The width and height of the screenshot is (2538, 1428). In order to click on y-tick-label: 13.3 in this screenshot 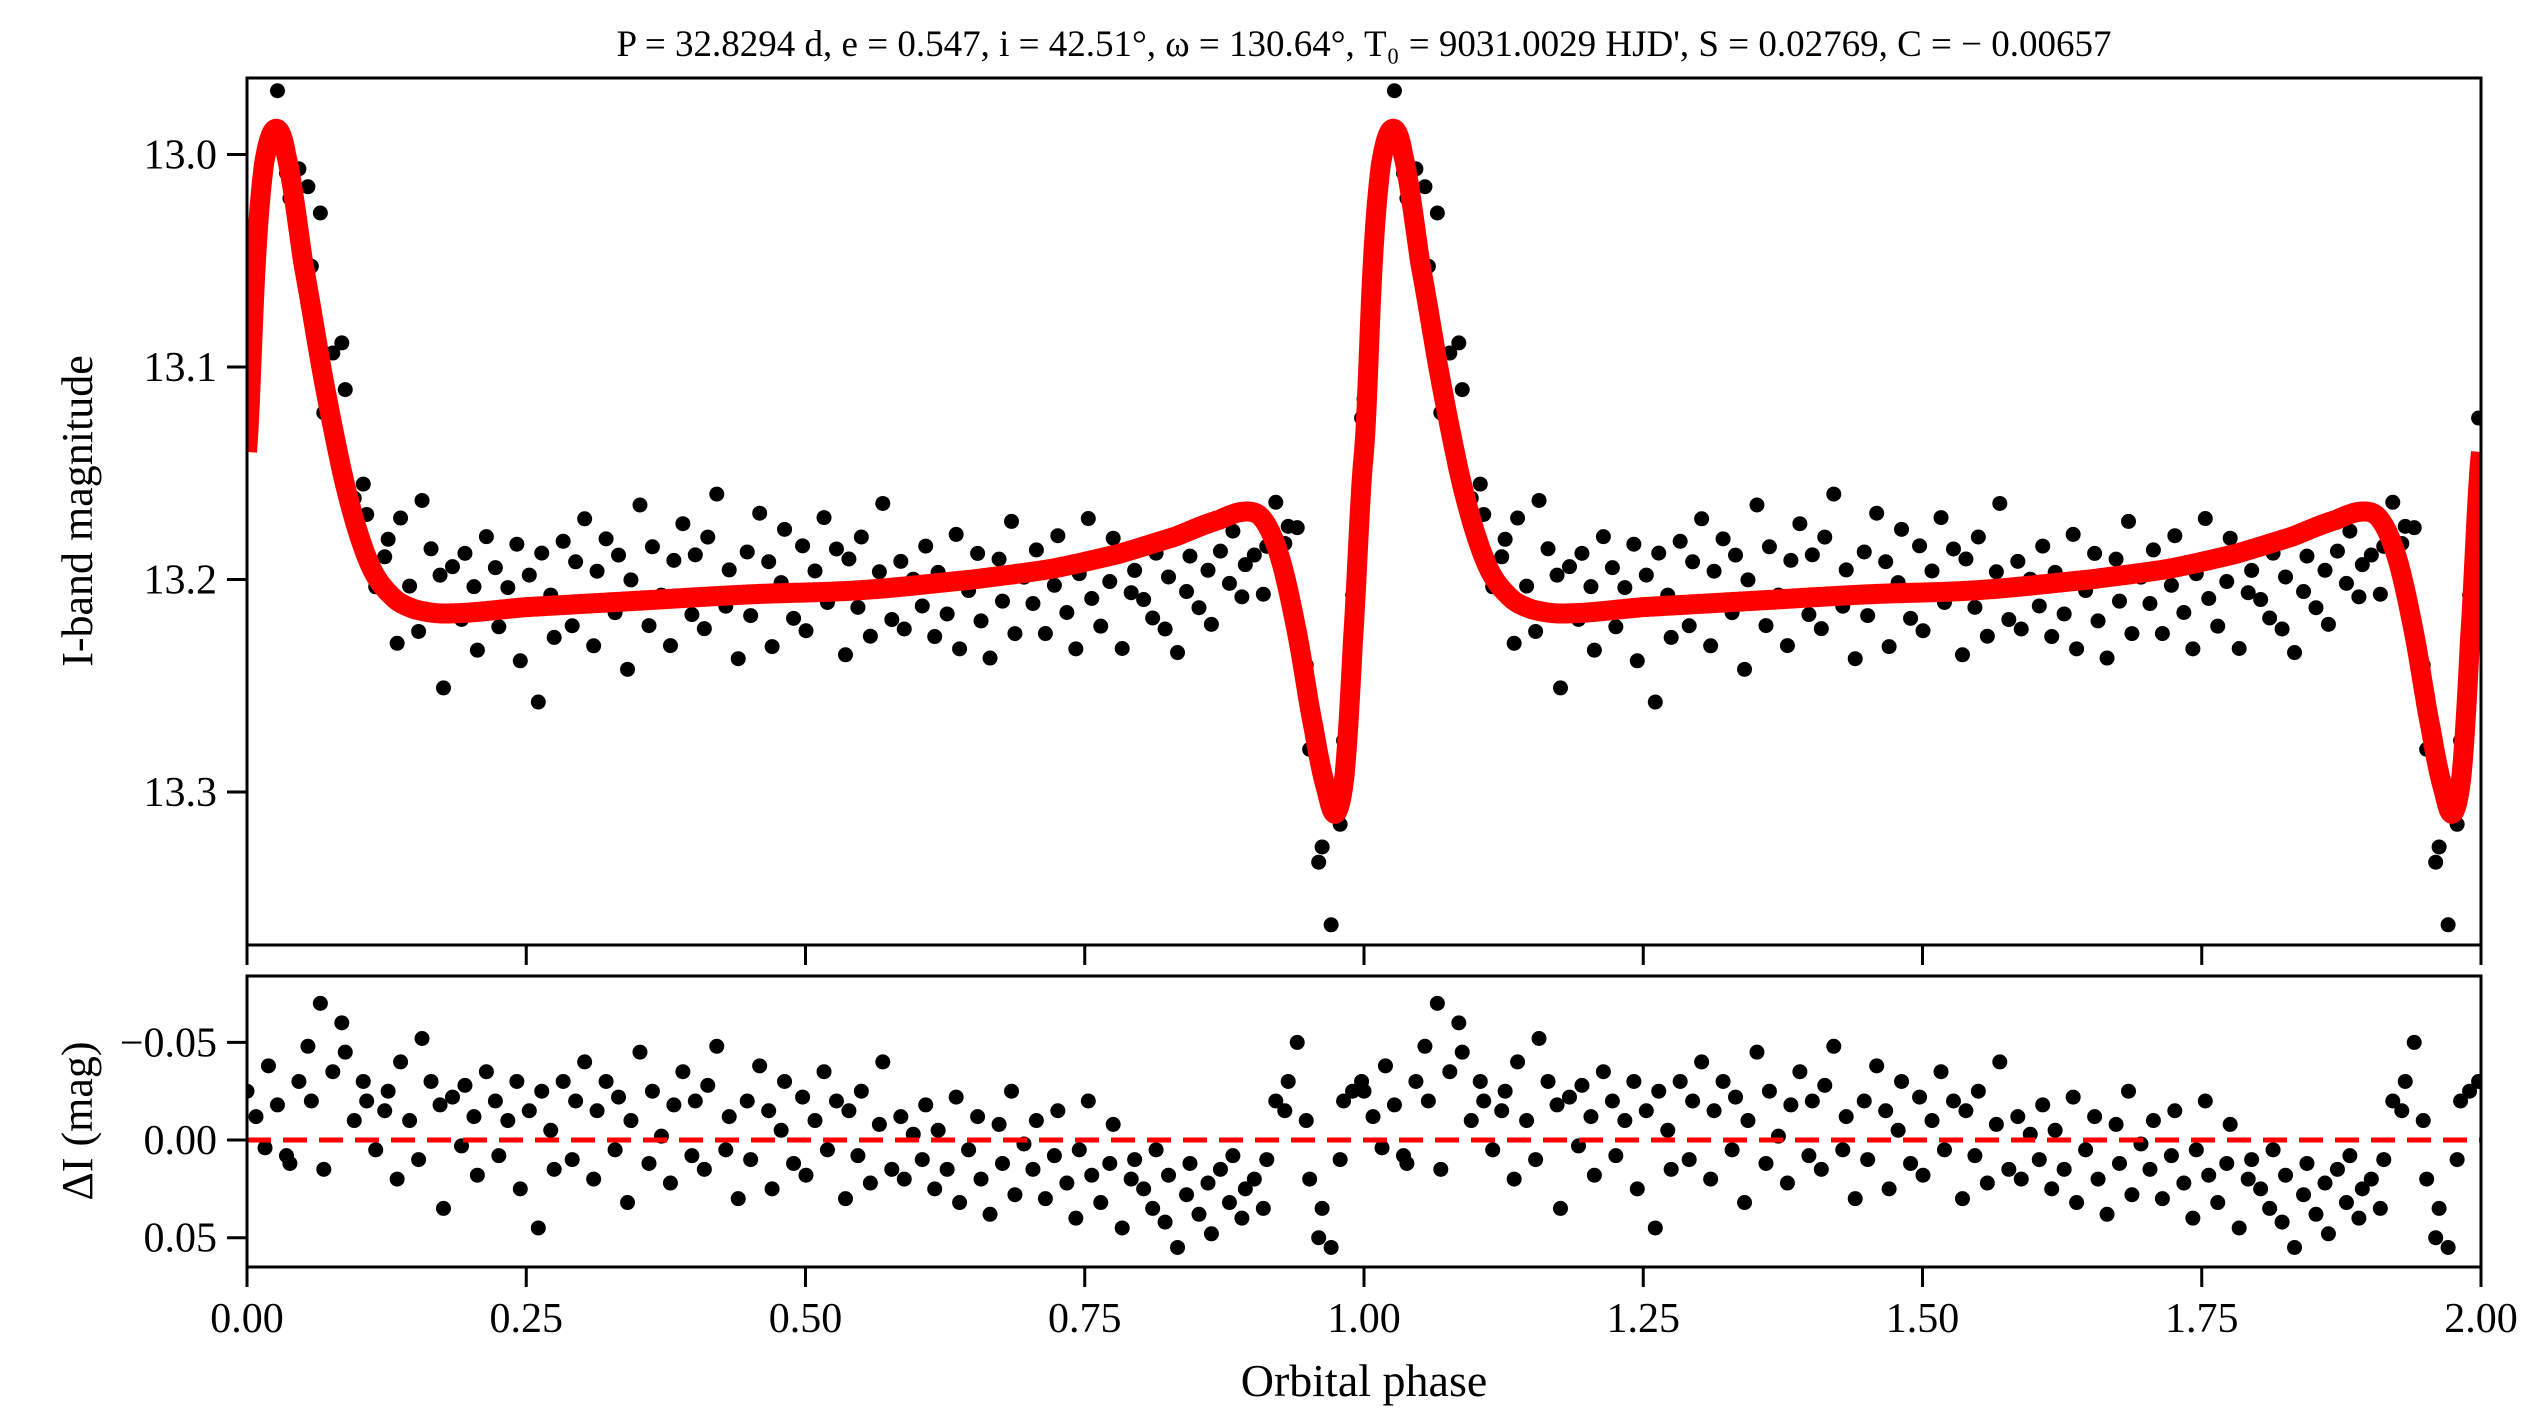, I will do `click(181, 793)`.